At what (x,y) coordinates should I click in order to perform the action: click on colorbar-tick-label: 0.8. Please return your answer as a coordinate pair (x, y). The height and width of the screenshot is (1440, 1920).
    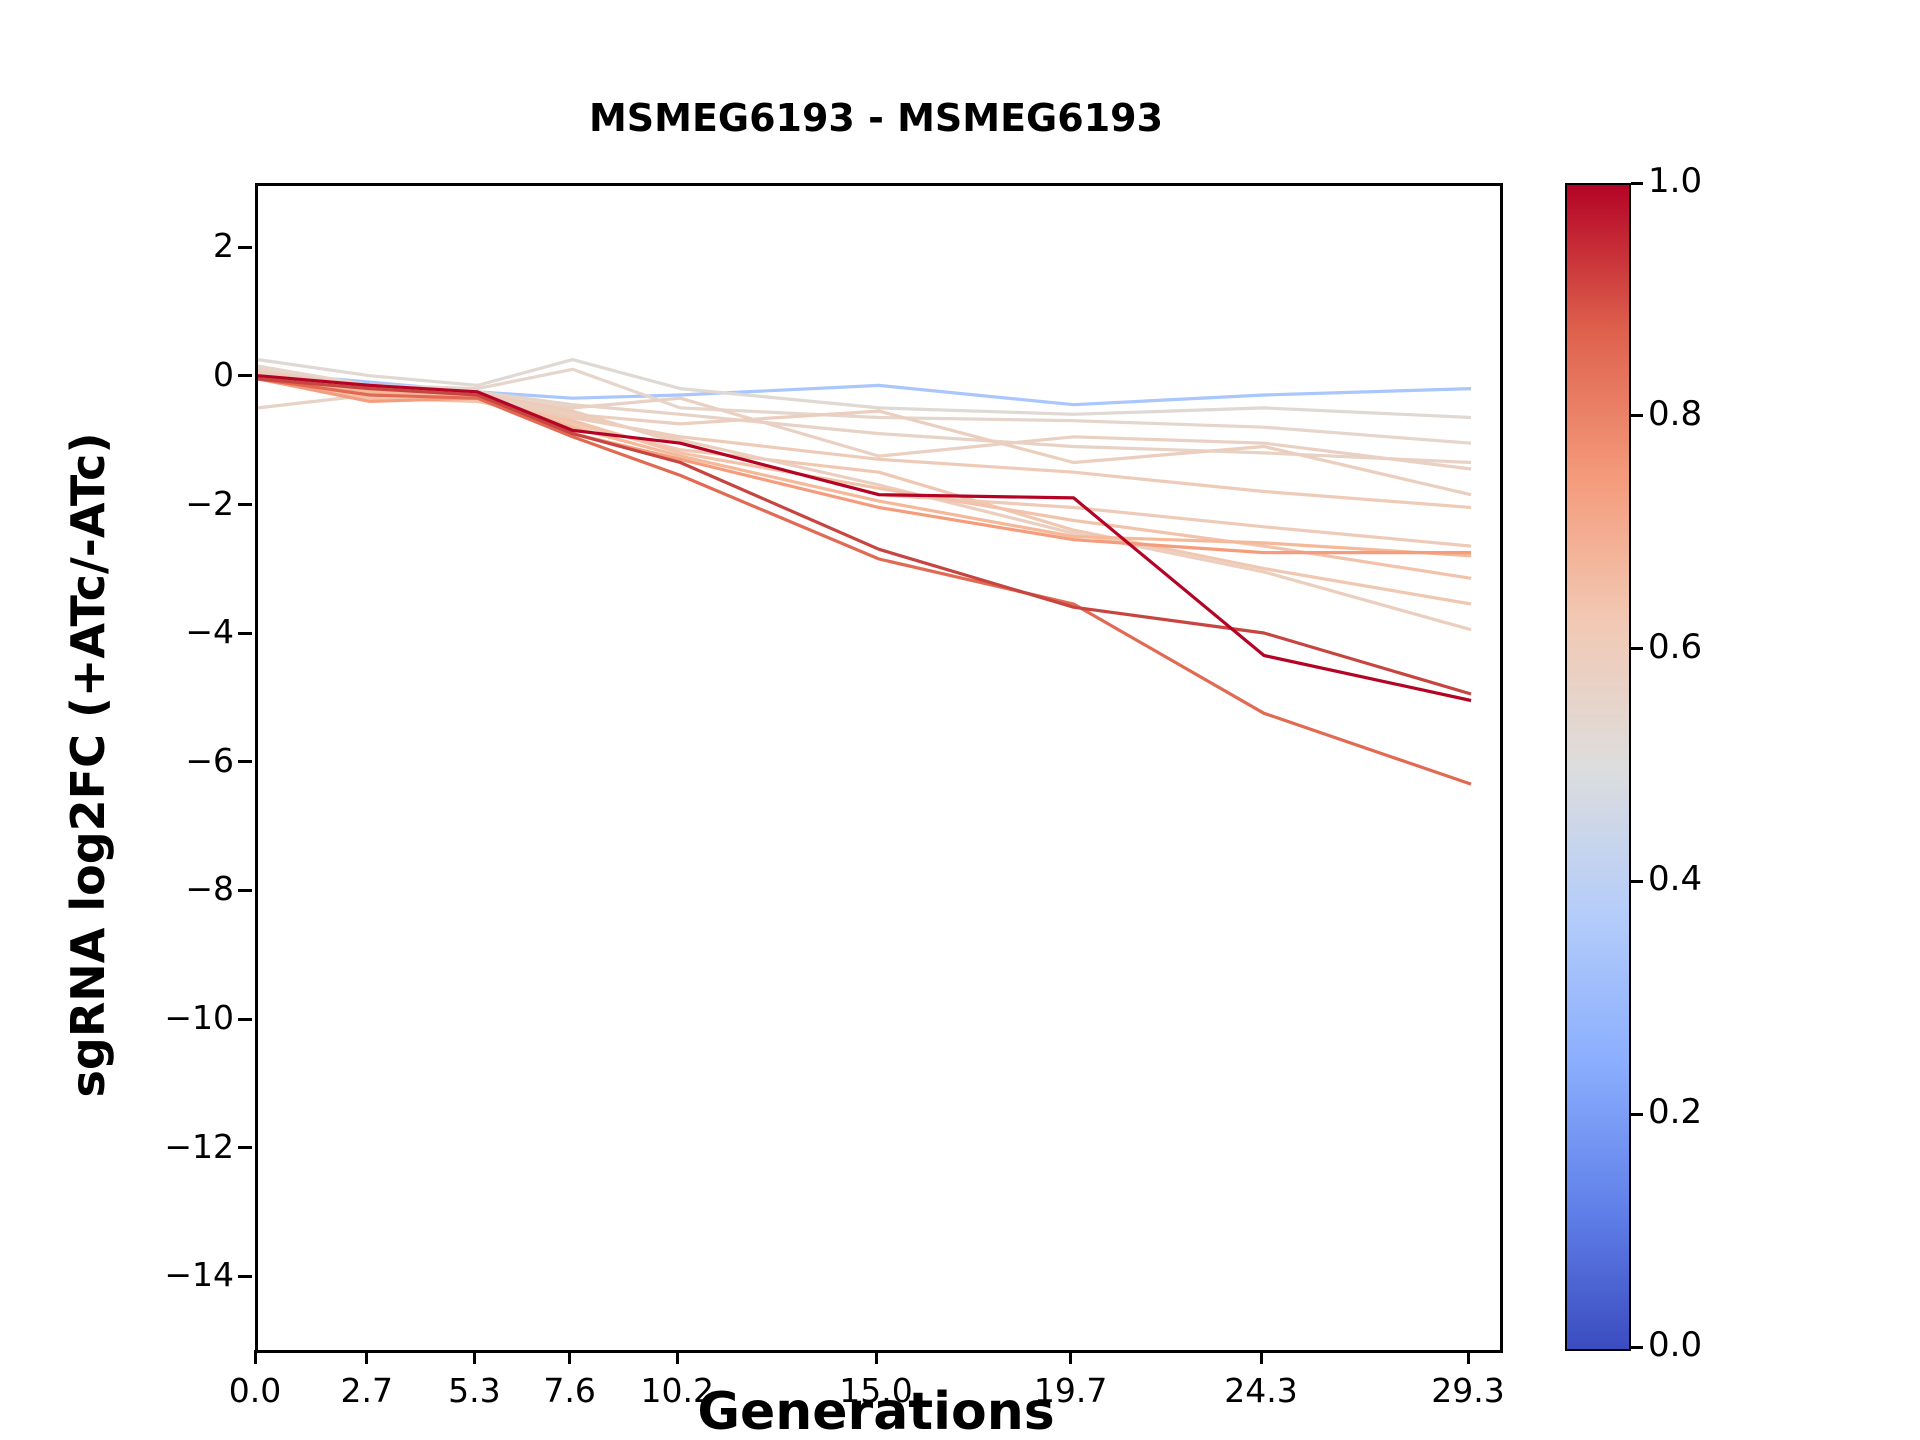
    Looking at the image, I should click on (1675, 413).